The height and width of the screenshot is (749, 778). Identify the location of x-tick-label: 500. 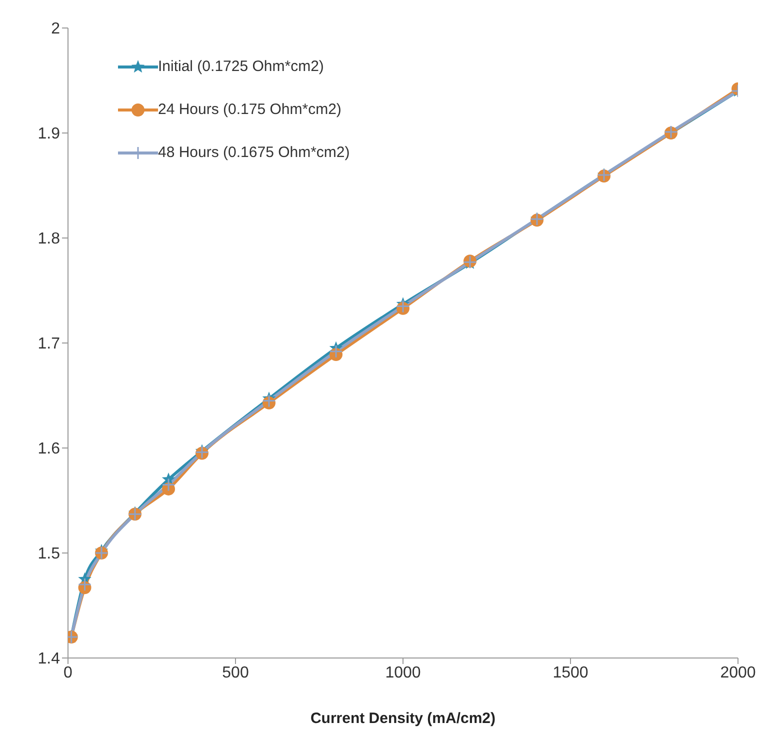
(235, 673).